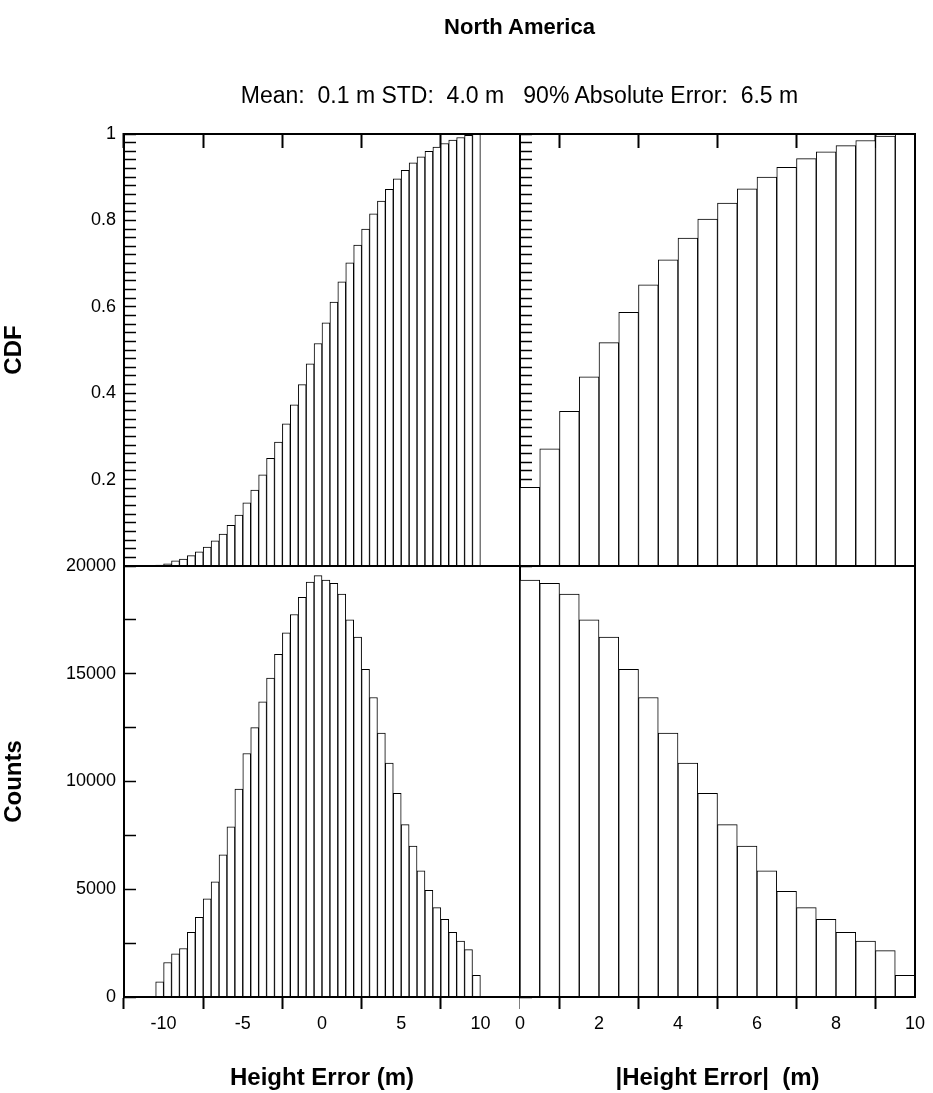 This screenshot has width=933, height=1093. What do you see at coordinates (103, 478) in the screenshot?
I see `y-tick-label: 0.2` at bounding box center [103, 478].